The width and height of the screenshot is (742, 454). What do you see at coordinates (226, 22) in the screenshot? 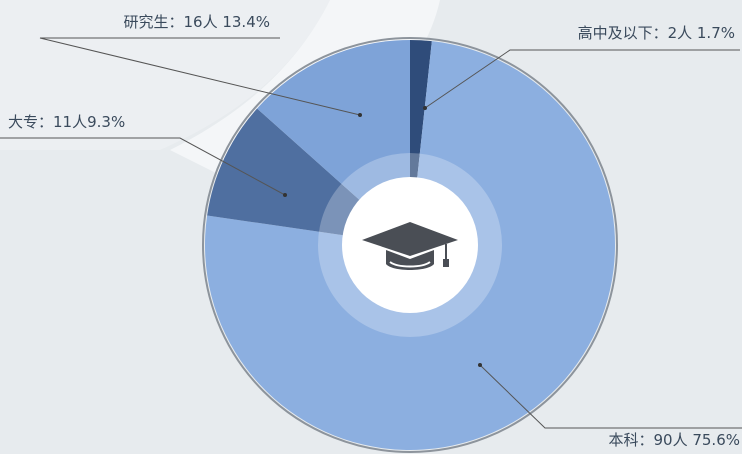
I see `slice-value: 16人 13.4%` at bounding box center [226, 22].